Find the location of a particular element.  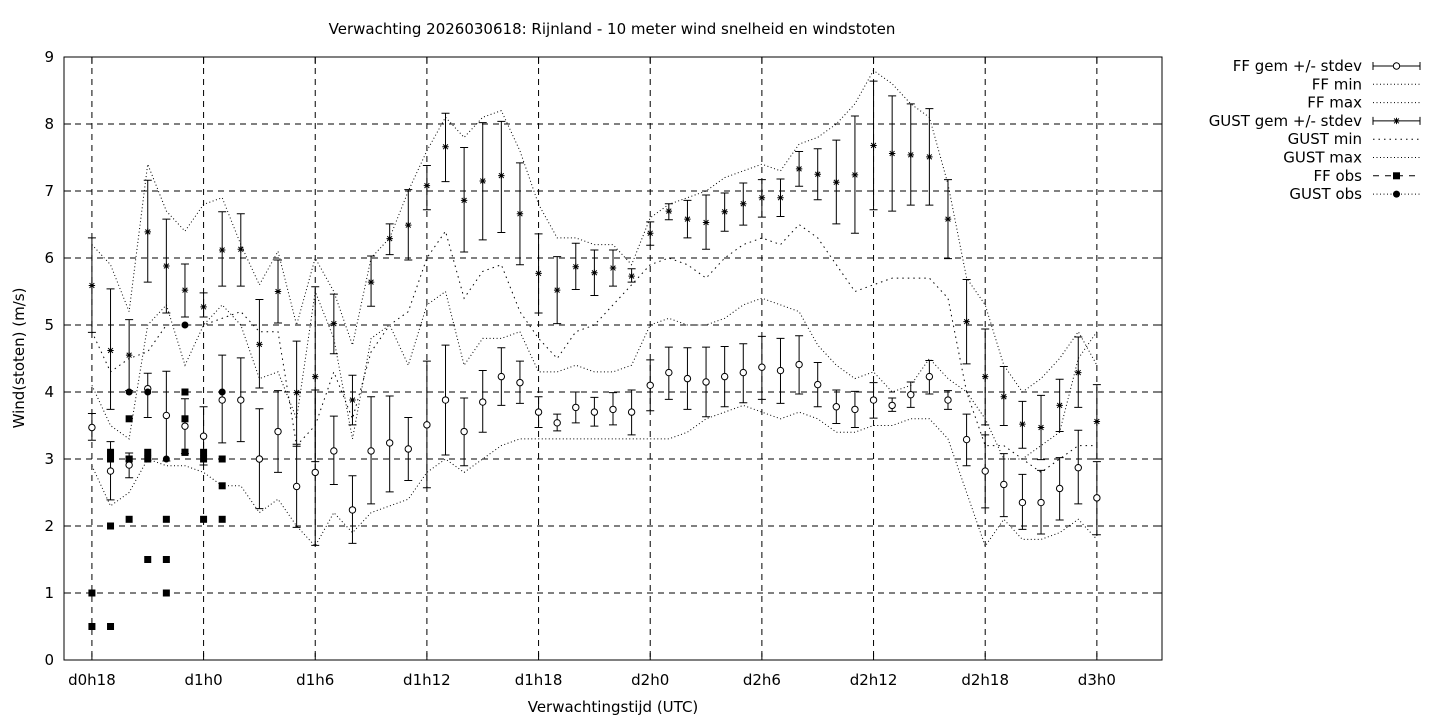

legend-label: GUST max is located at coordinates (1322, 158).